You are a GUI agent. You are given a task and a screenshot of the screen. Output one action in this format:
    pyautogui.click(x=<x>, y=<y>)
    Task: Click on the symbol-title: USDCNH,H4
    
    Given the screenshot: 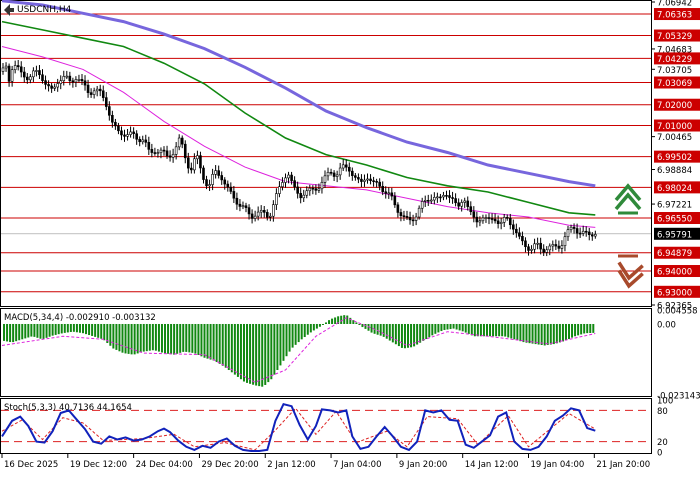 What is the action you would take?
    pyautogui.click(x=44, y=10)
    